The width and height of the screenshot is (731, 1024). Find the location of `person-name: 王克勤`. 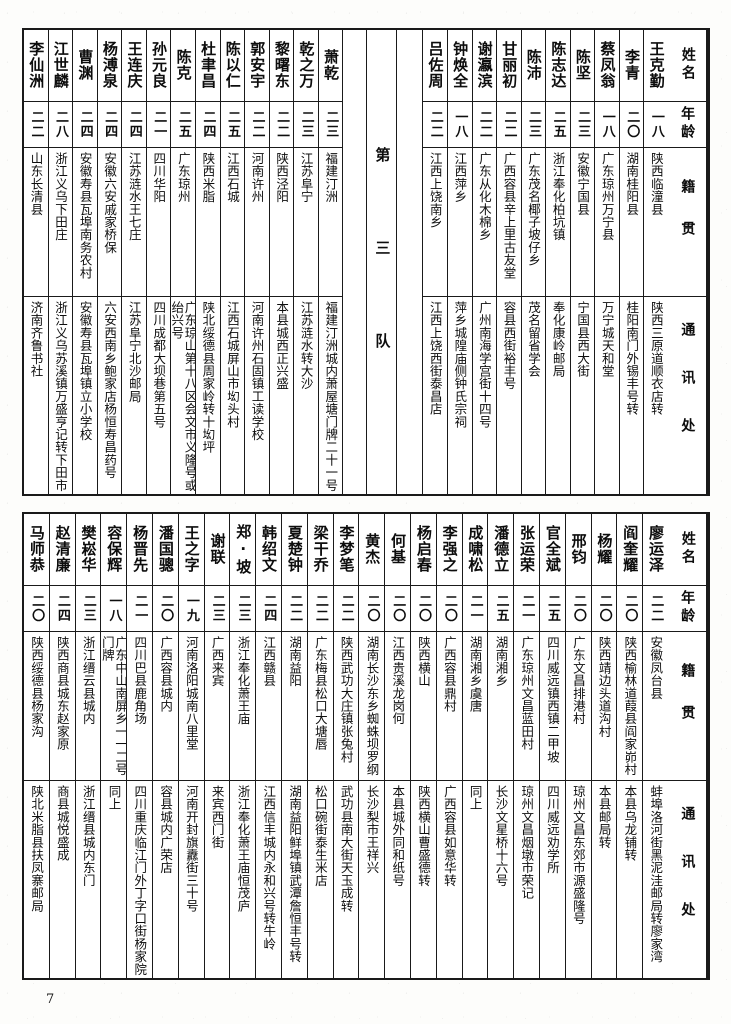

person-name: 王克勤 is located at coordinates (656, 65).